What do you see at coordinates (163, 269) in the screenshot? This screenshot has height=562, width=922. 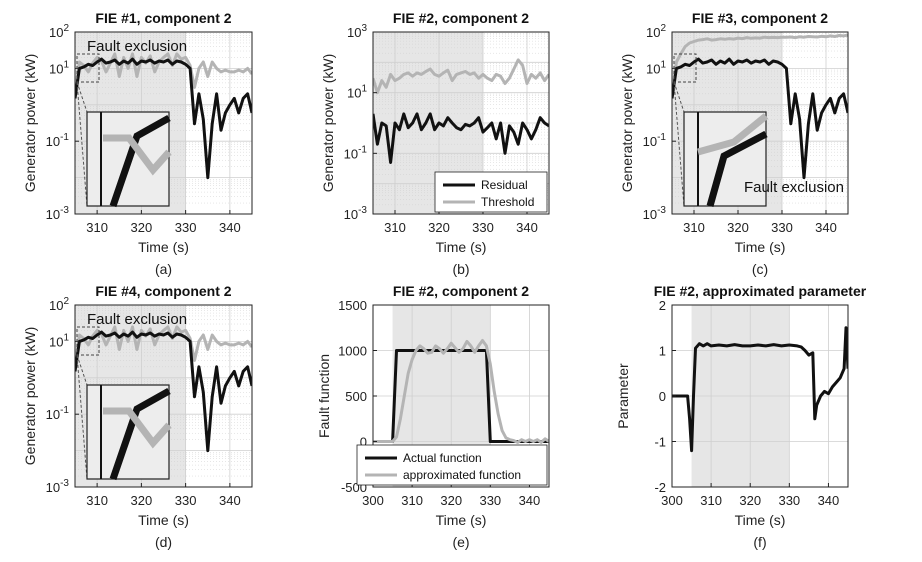 I see `panel-caption: (a)` at bounding box center [163, 269].